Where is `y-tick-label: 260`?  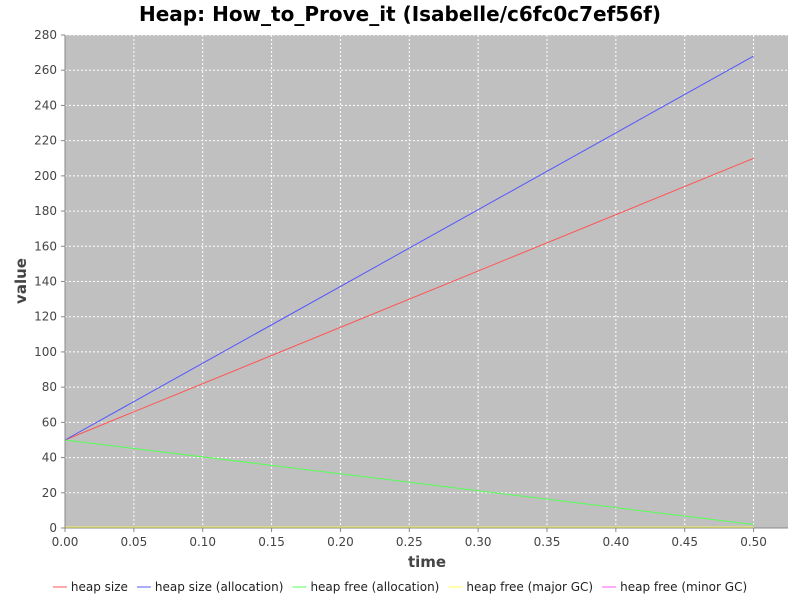 y-tick-label: 260 is located at coordinates (45, 70).